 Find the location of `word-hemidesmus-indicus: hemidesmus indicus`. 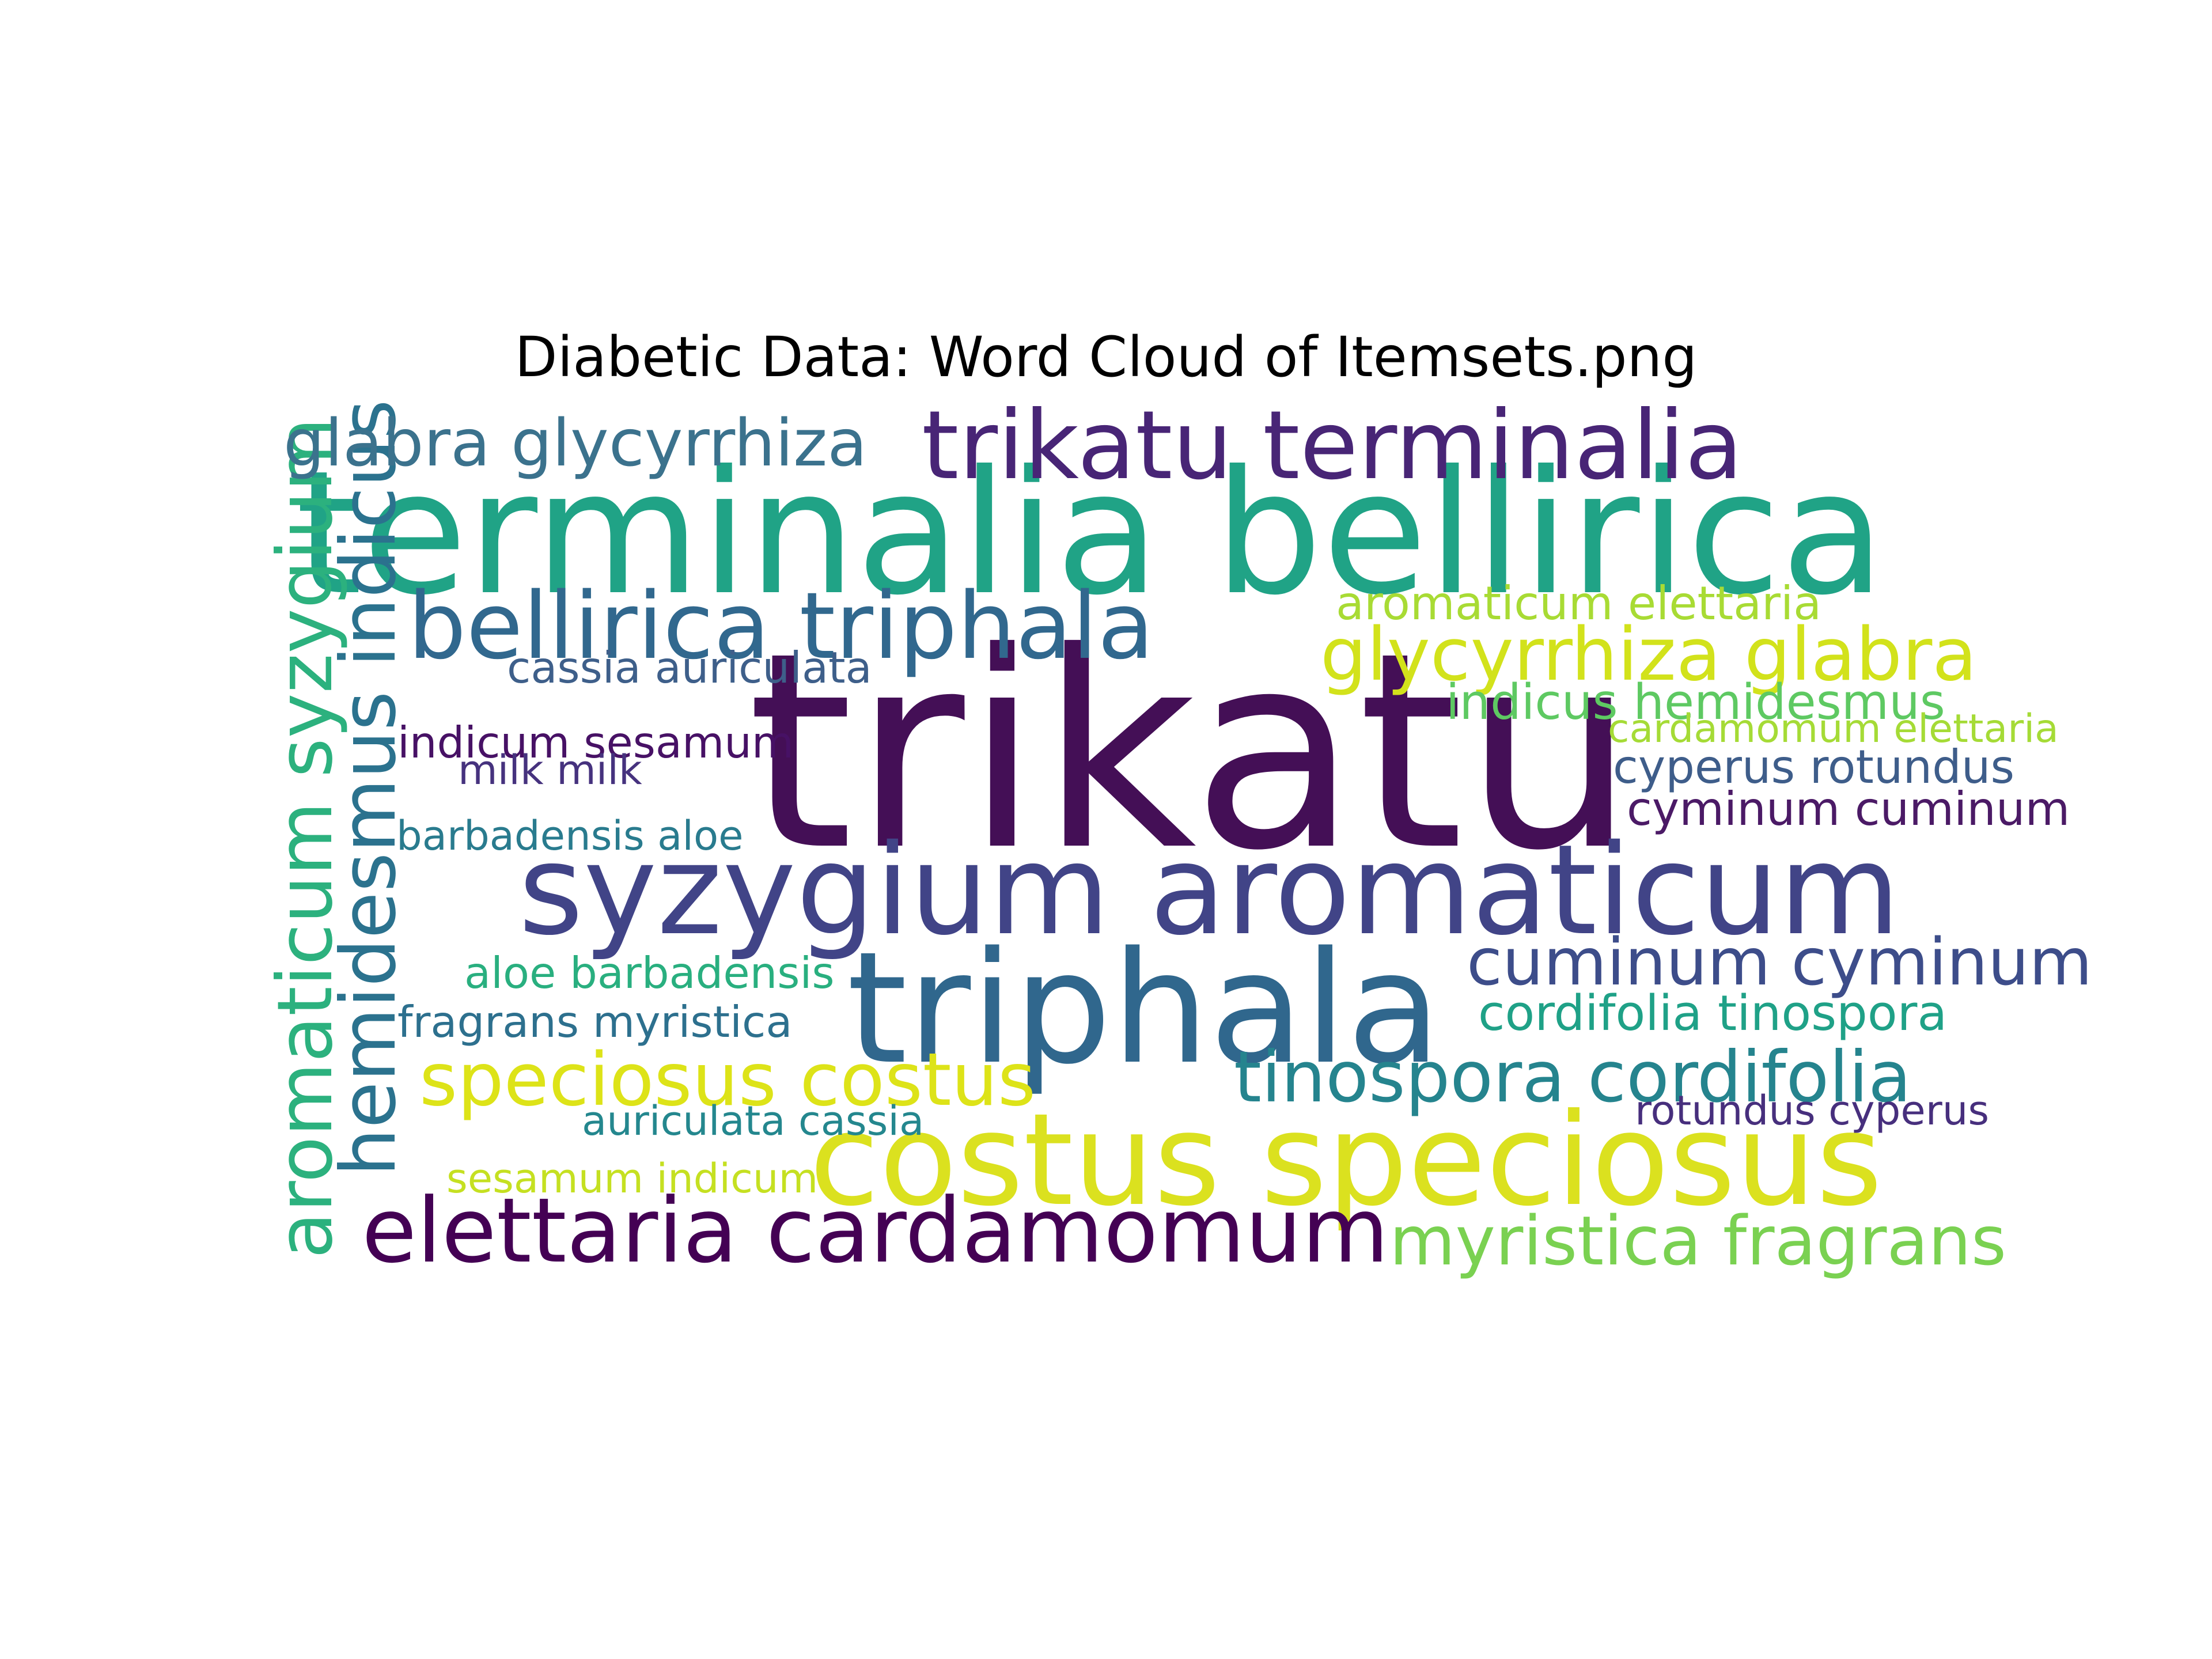

word-hemidesmus-indicus: hemidesmus indicus is located at coordinates (369, 787).